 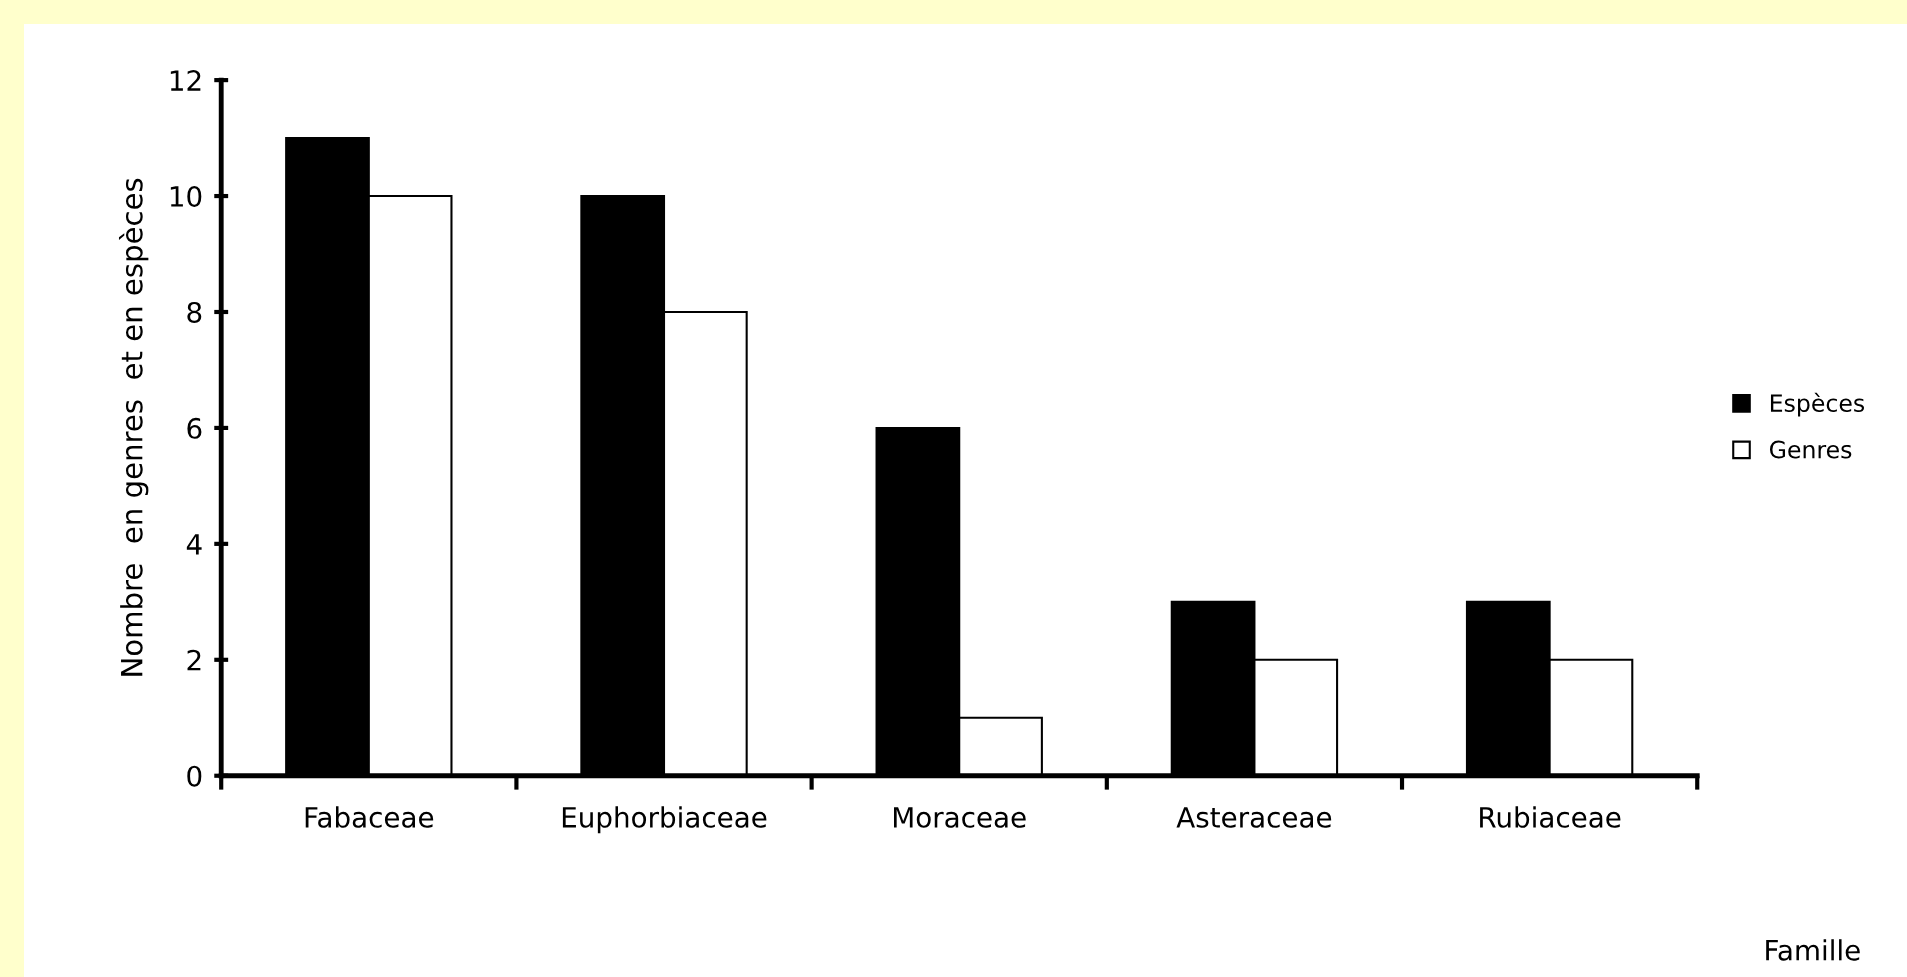 I want to click on y-axis-title: Nombre en genres et en espèces, so click(x=133, y=427).